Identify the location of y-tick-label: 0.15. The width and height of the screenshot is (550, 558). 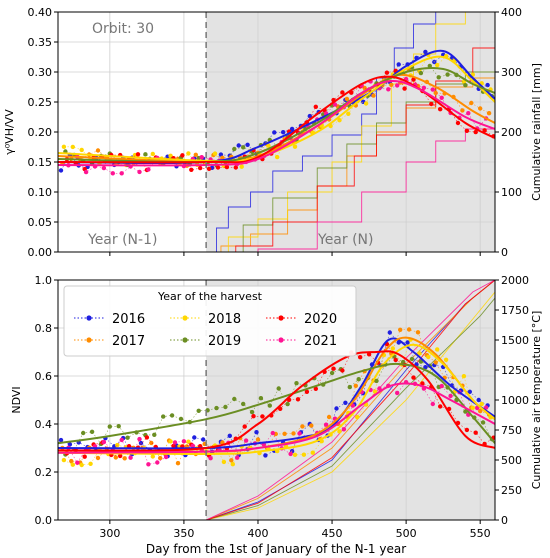
(40, 162).